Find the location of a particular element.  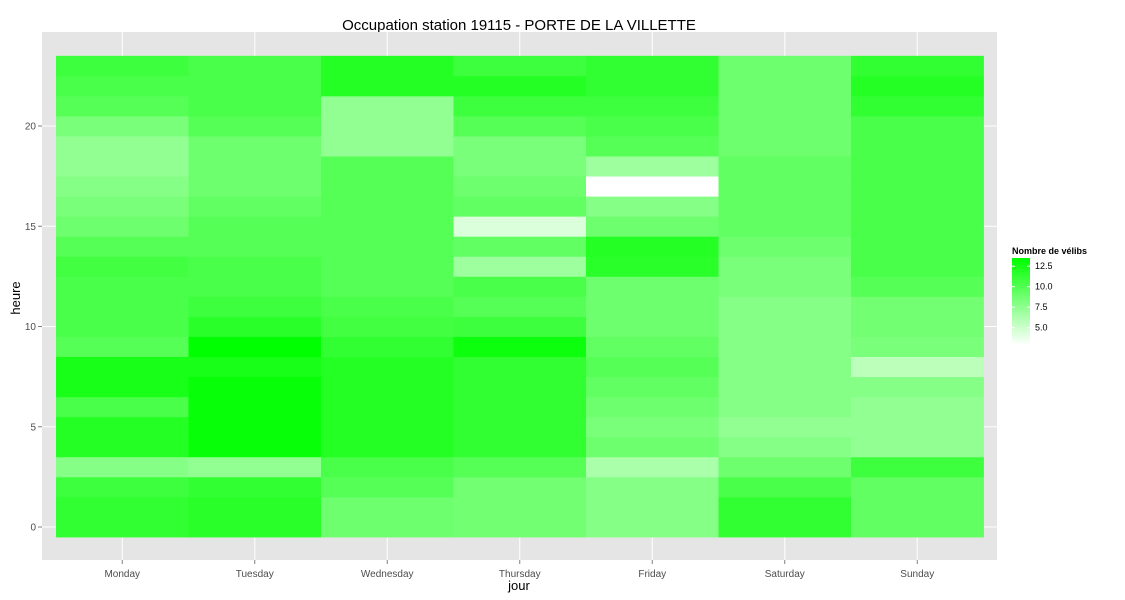

y-axis-title: heure is located at coordinates (15, 297).